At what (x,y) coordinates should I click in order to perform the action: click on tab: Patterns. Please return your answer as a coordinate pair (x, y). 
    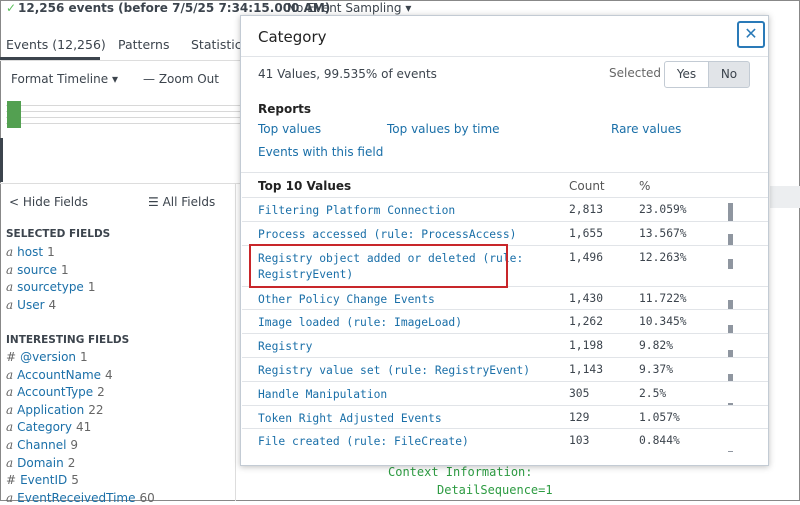
    Looking at the image, I should click on (143, 44).